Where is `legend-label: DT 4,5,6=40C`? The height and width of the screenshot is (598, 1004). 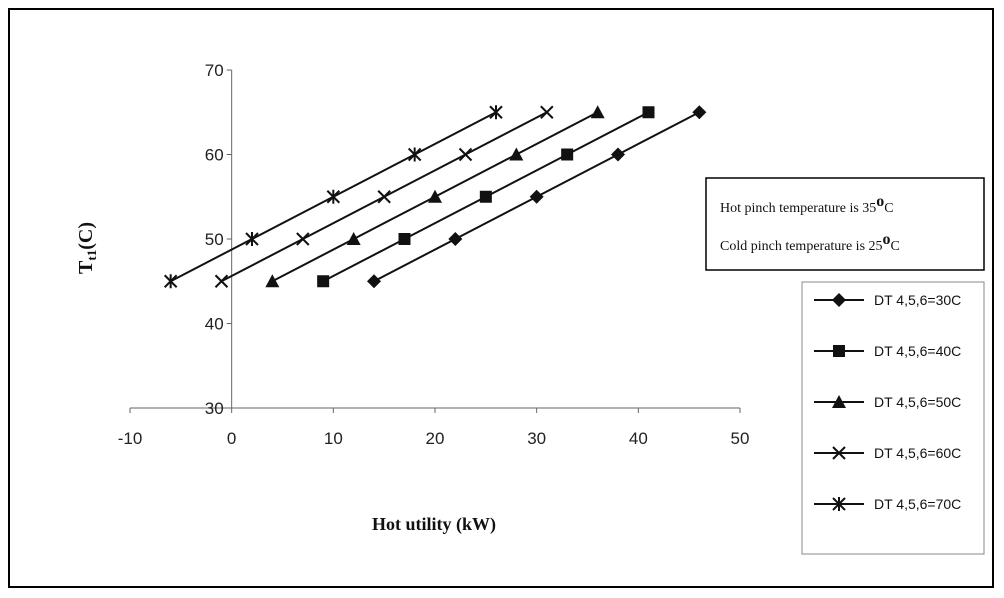 legend-label: DT 4,5,6=40C is located at coordinates (917, 351).